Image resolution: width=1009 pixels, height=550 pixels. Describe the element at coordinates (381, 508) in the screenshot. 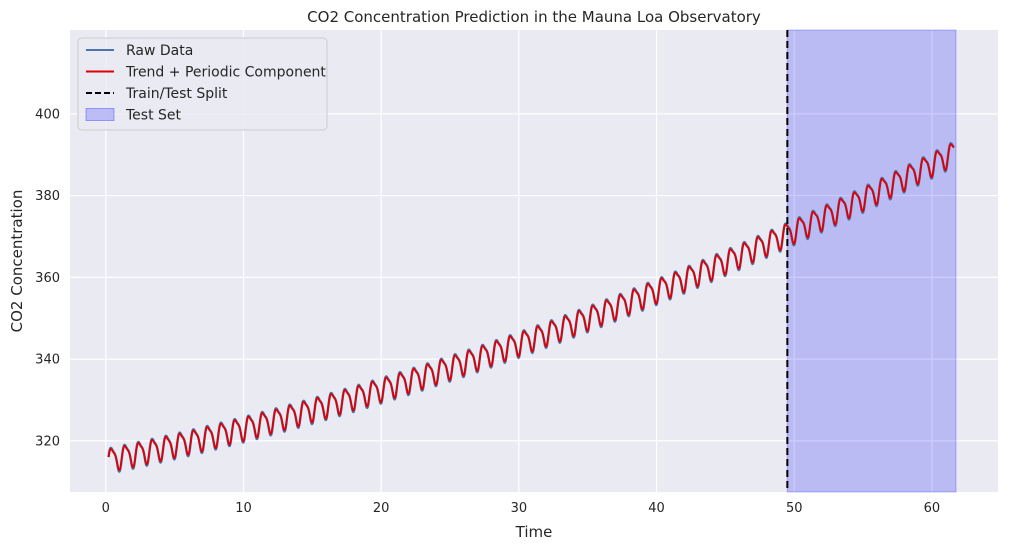

I see `x-tick-label: 20` at that location.